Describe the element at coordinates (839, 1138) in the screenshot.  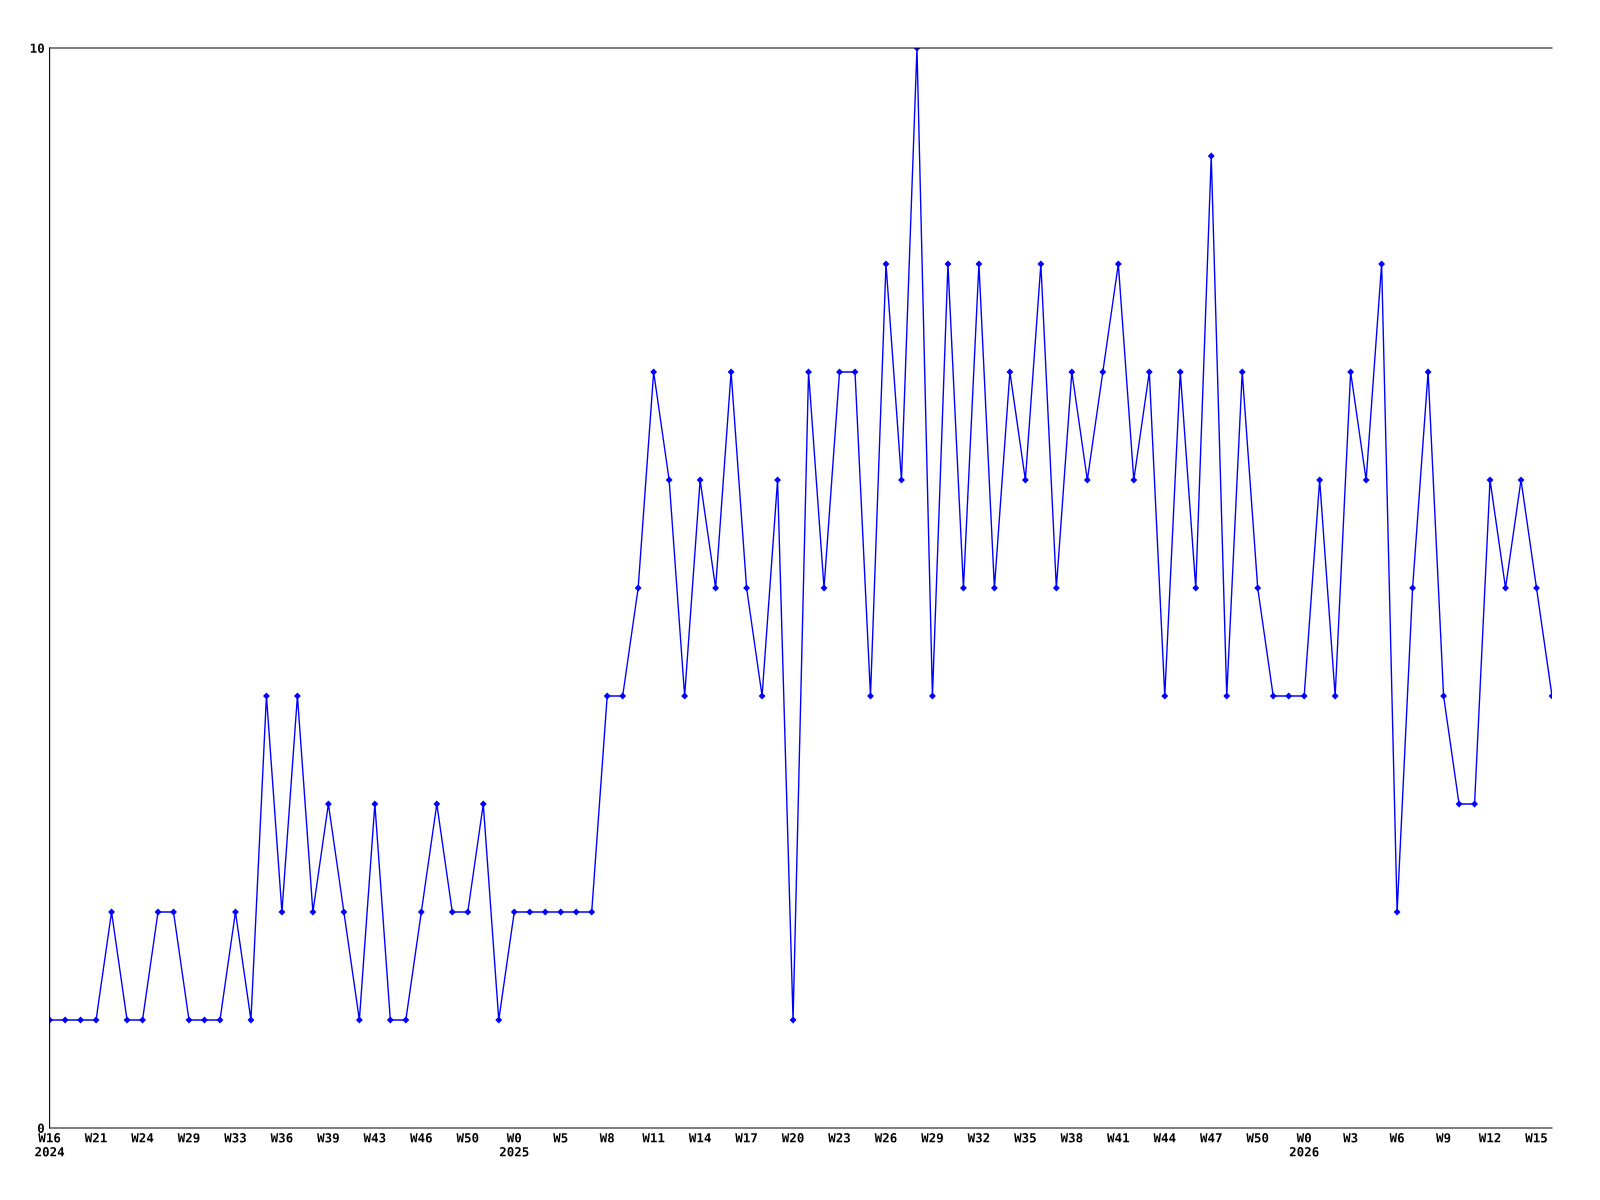
I see `x-tick-label: W23` at that location.